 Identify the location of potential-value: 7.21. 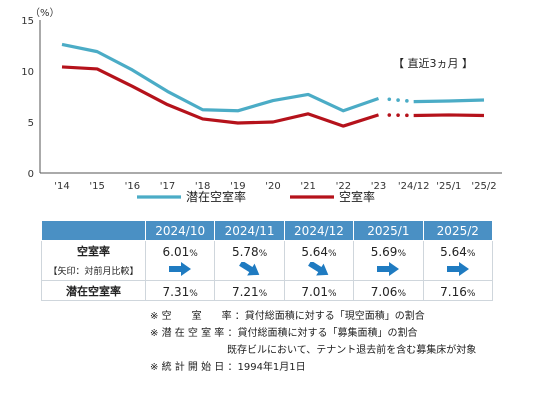
(245, 292).